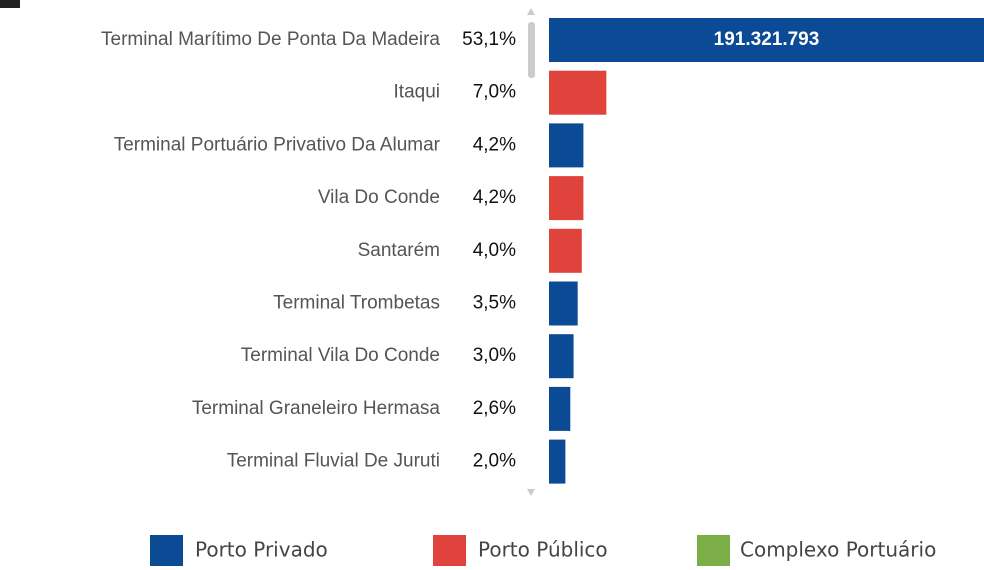 The width and height of the screenshot is (984, 570). I want to click on corner-icon, so click(10, 4).